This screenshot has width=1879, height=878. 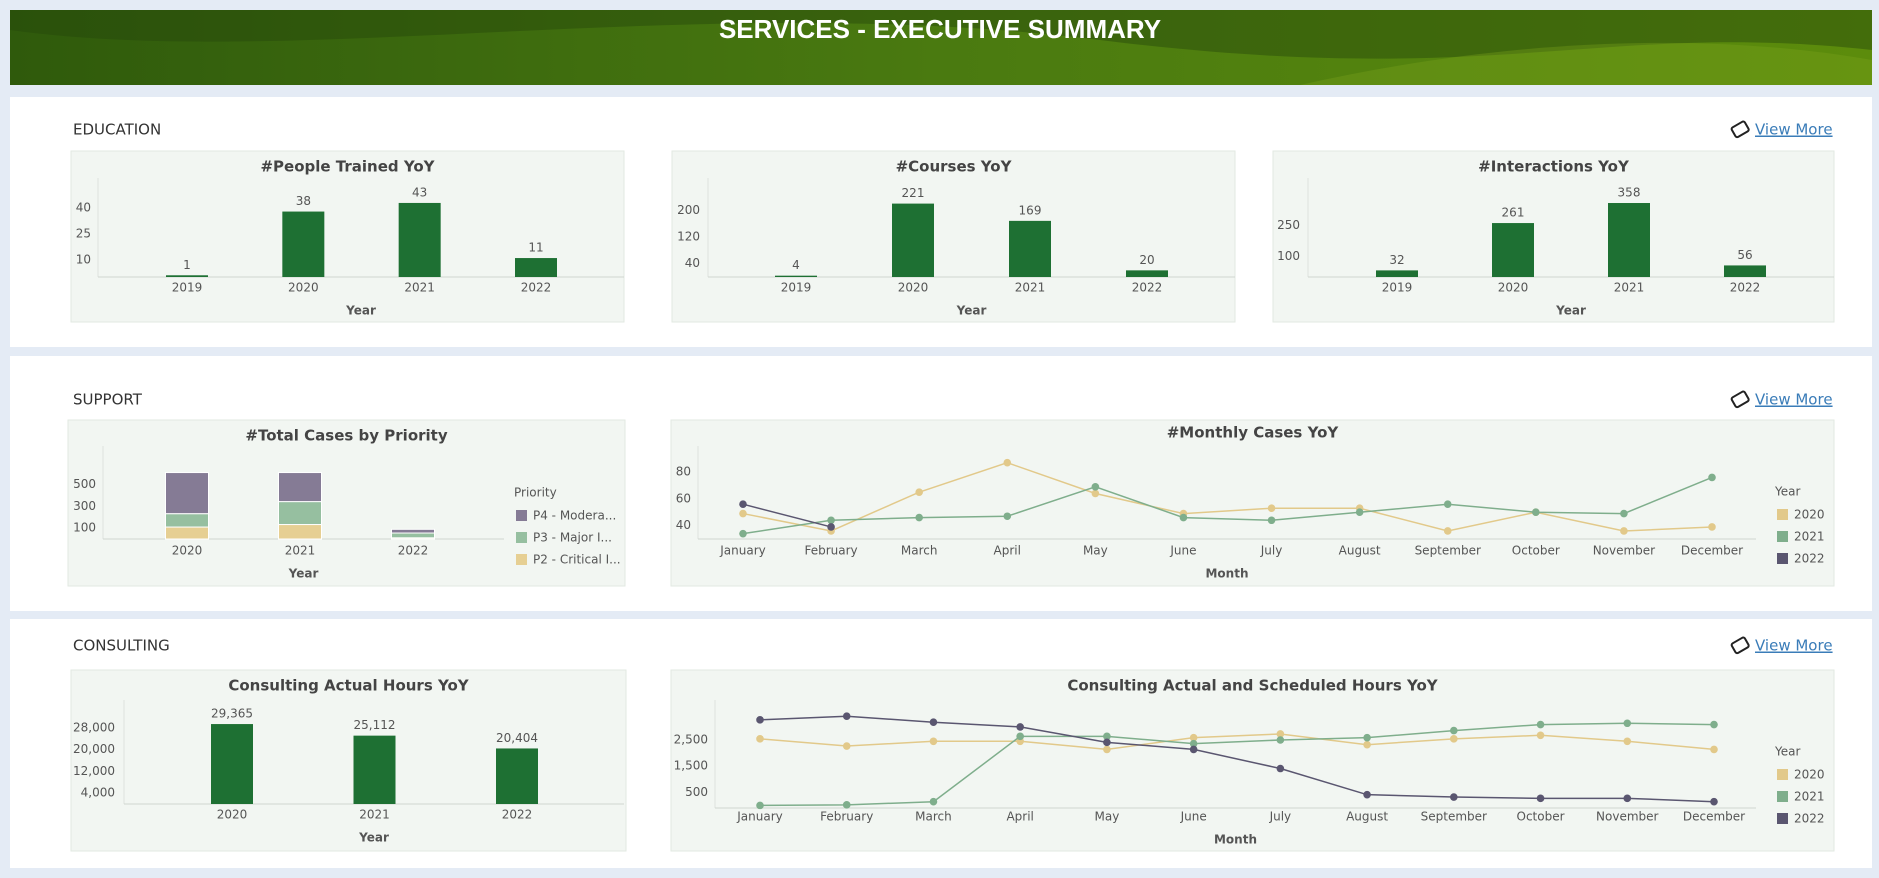 I want to click on bar-value-label: 1, so click(x=187, y=265).